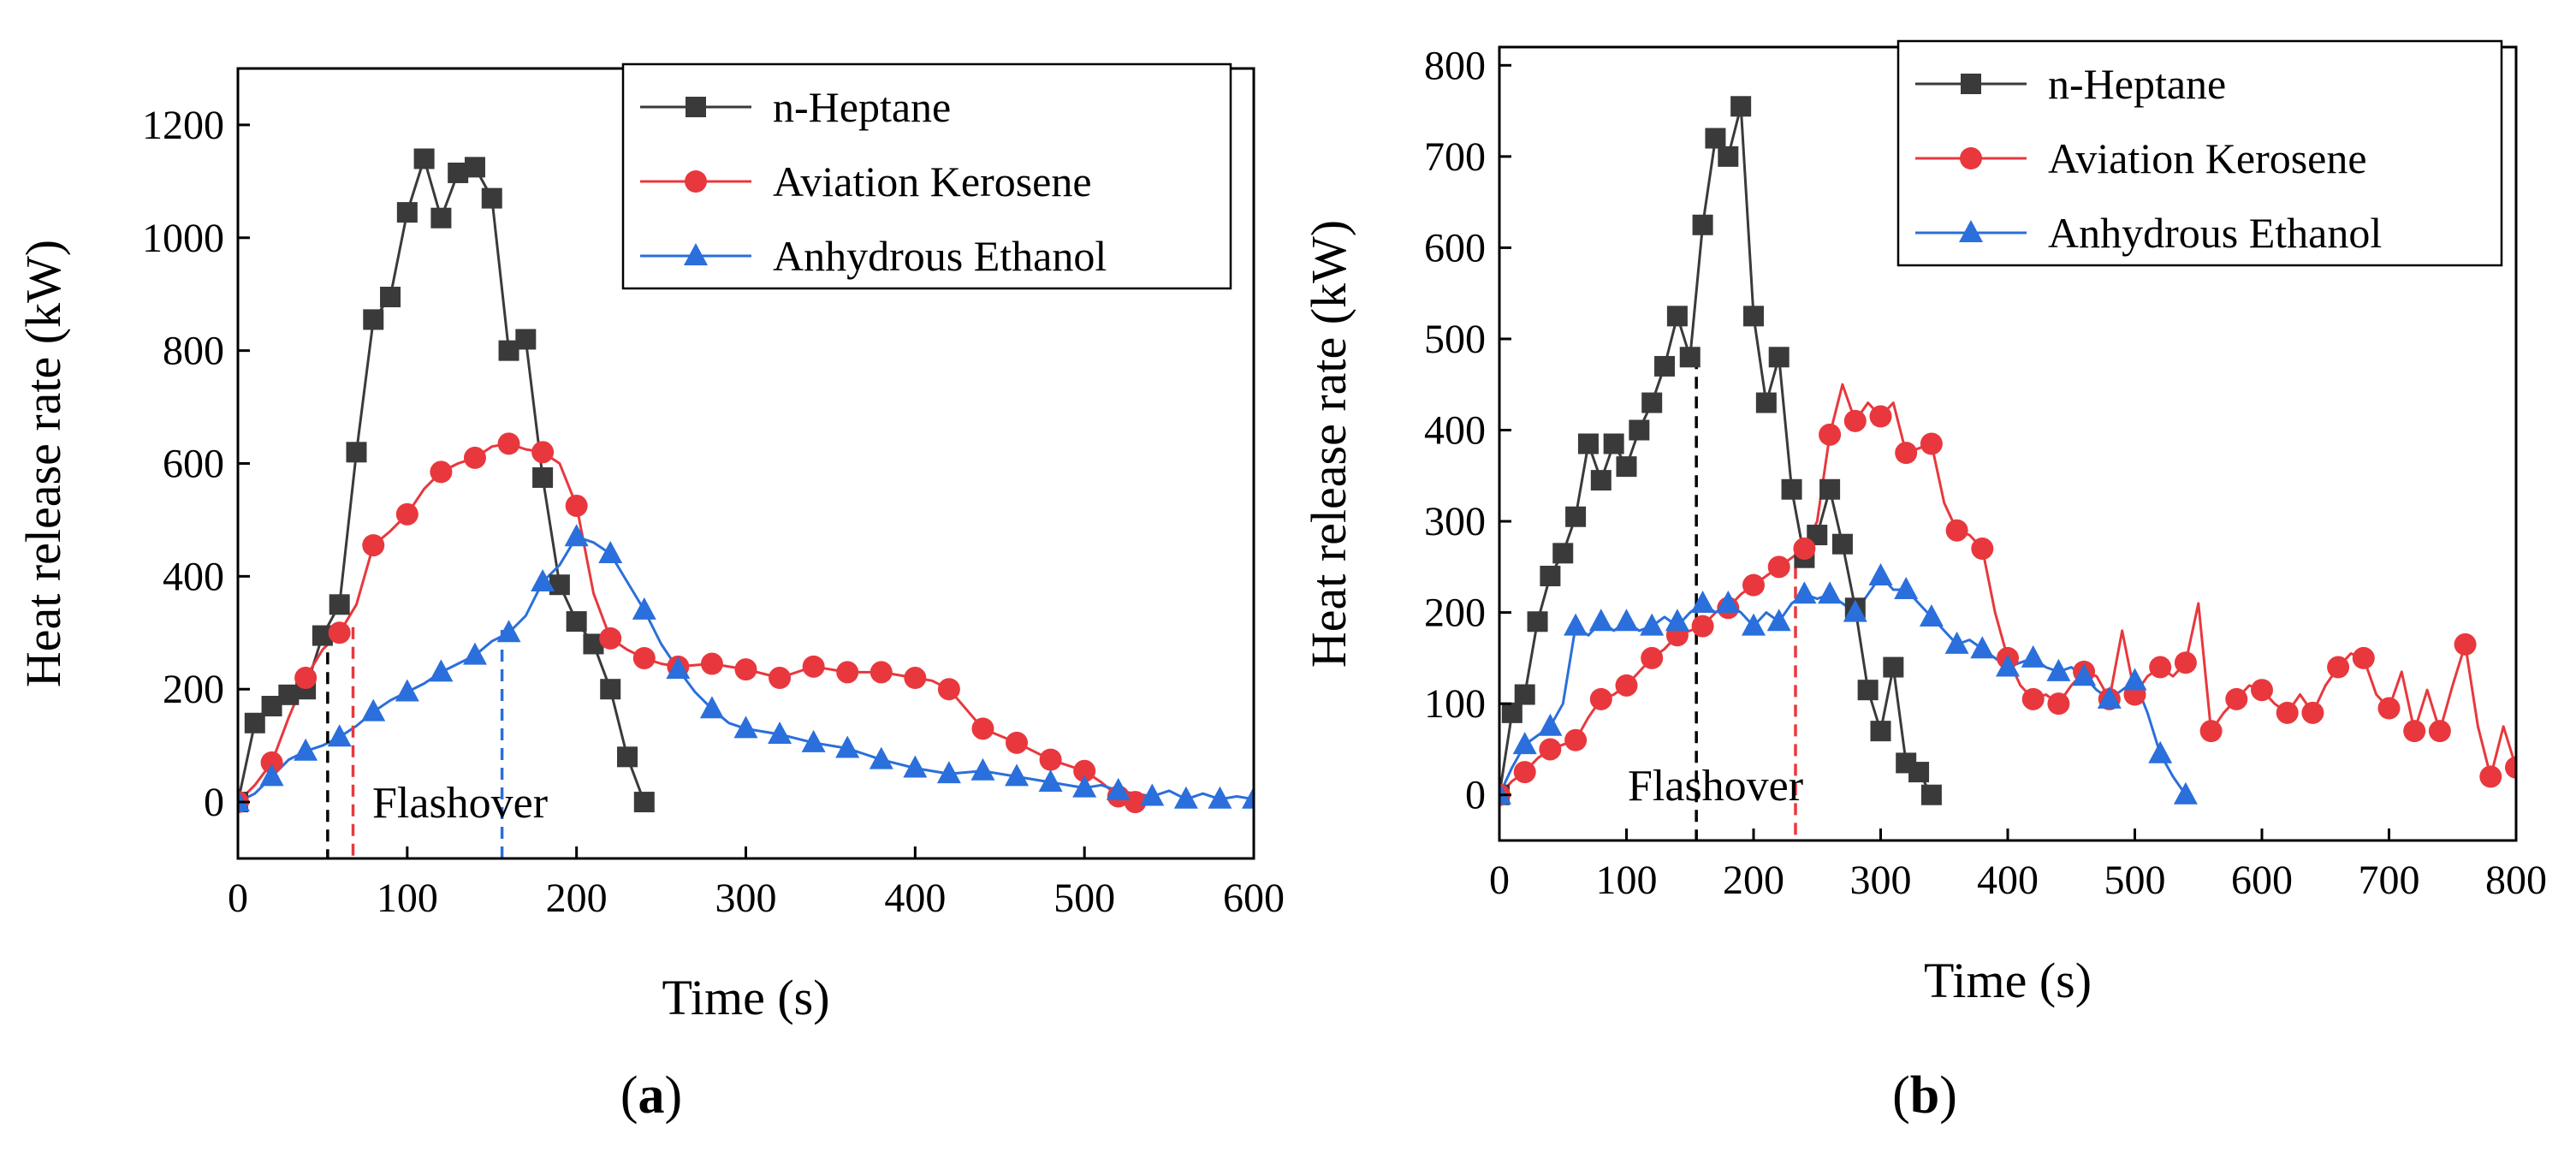 The image size is (2576, 1170). I want to click on flashover-annotation-b: Flashover, so click(1715, 786).